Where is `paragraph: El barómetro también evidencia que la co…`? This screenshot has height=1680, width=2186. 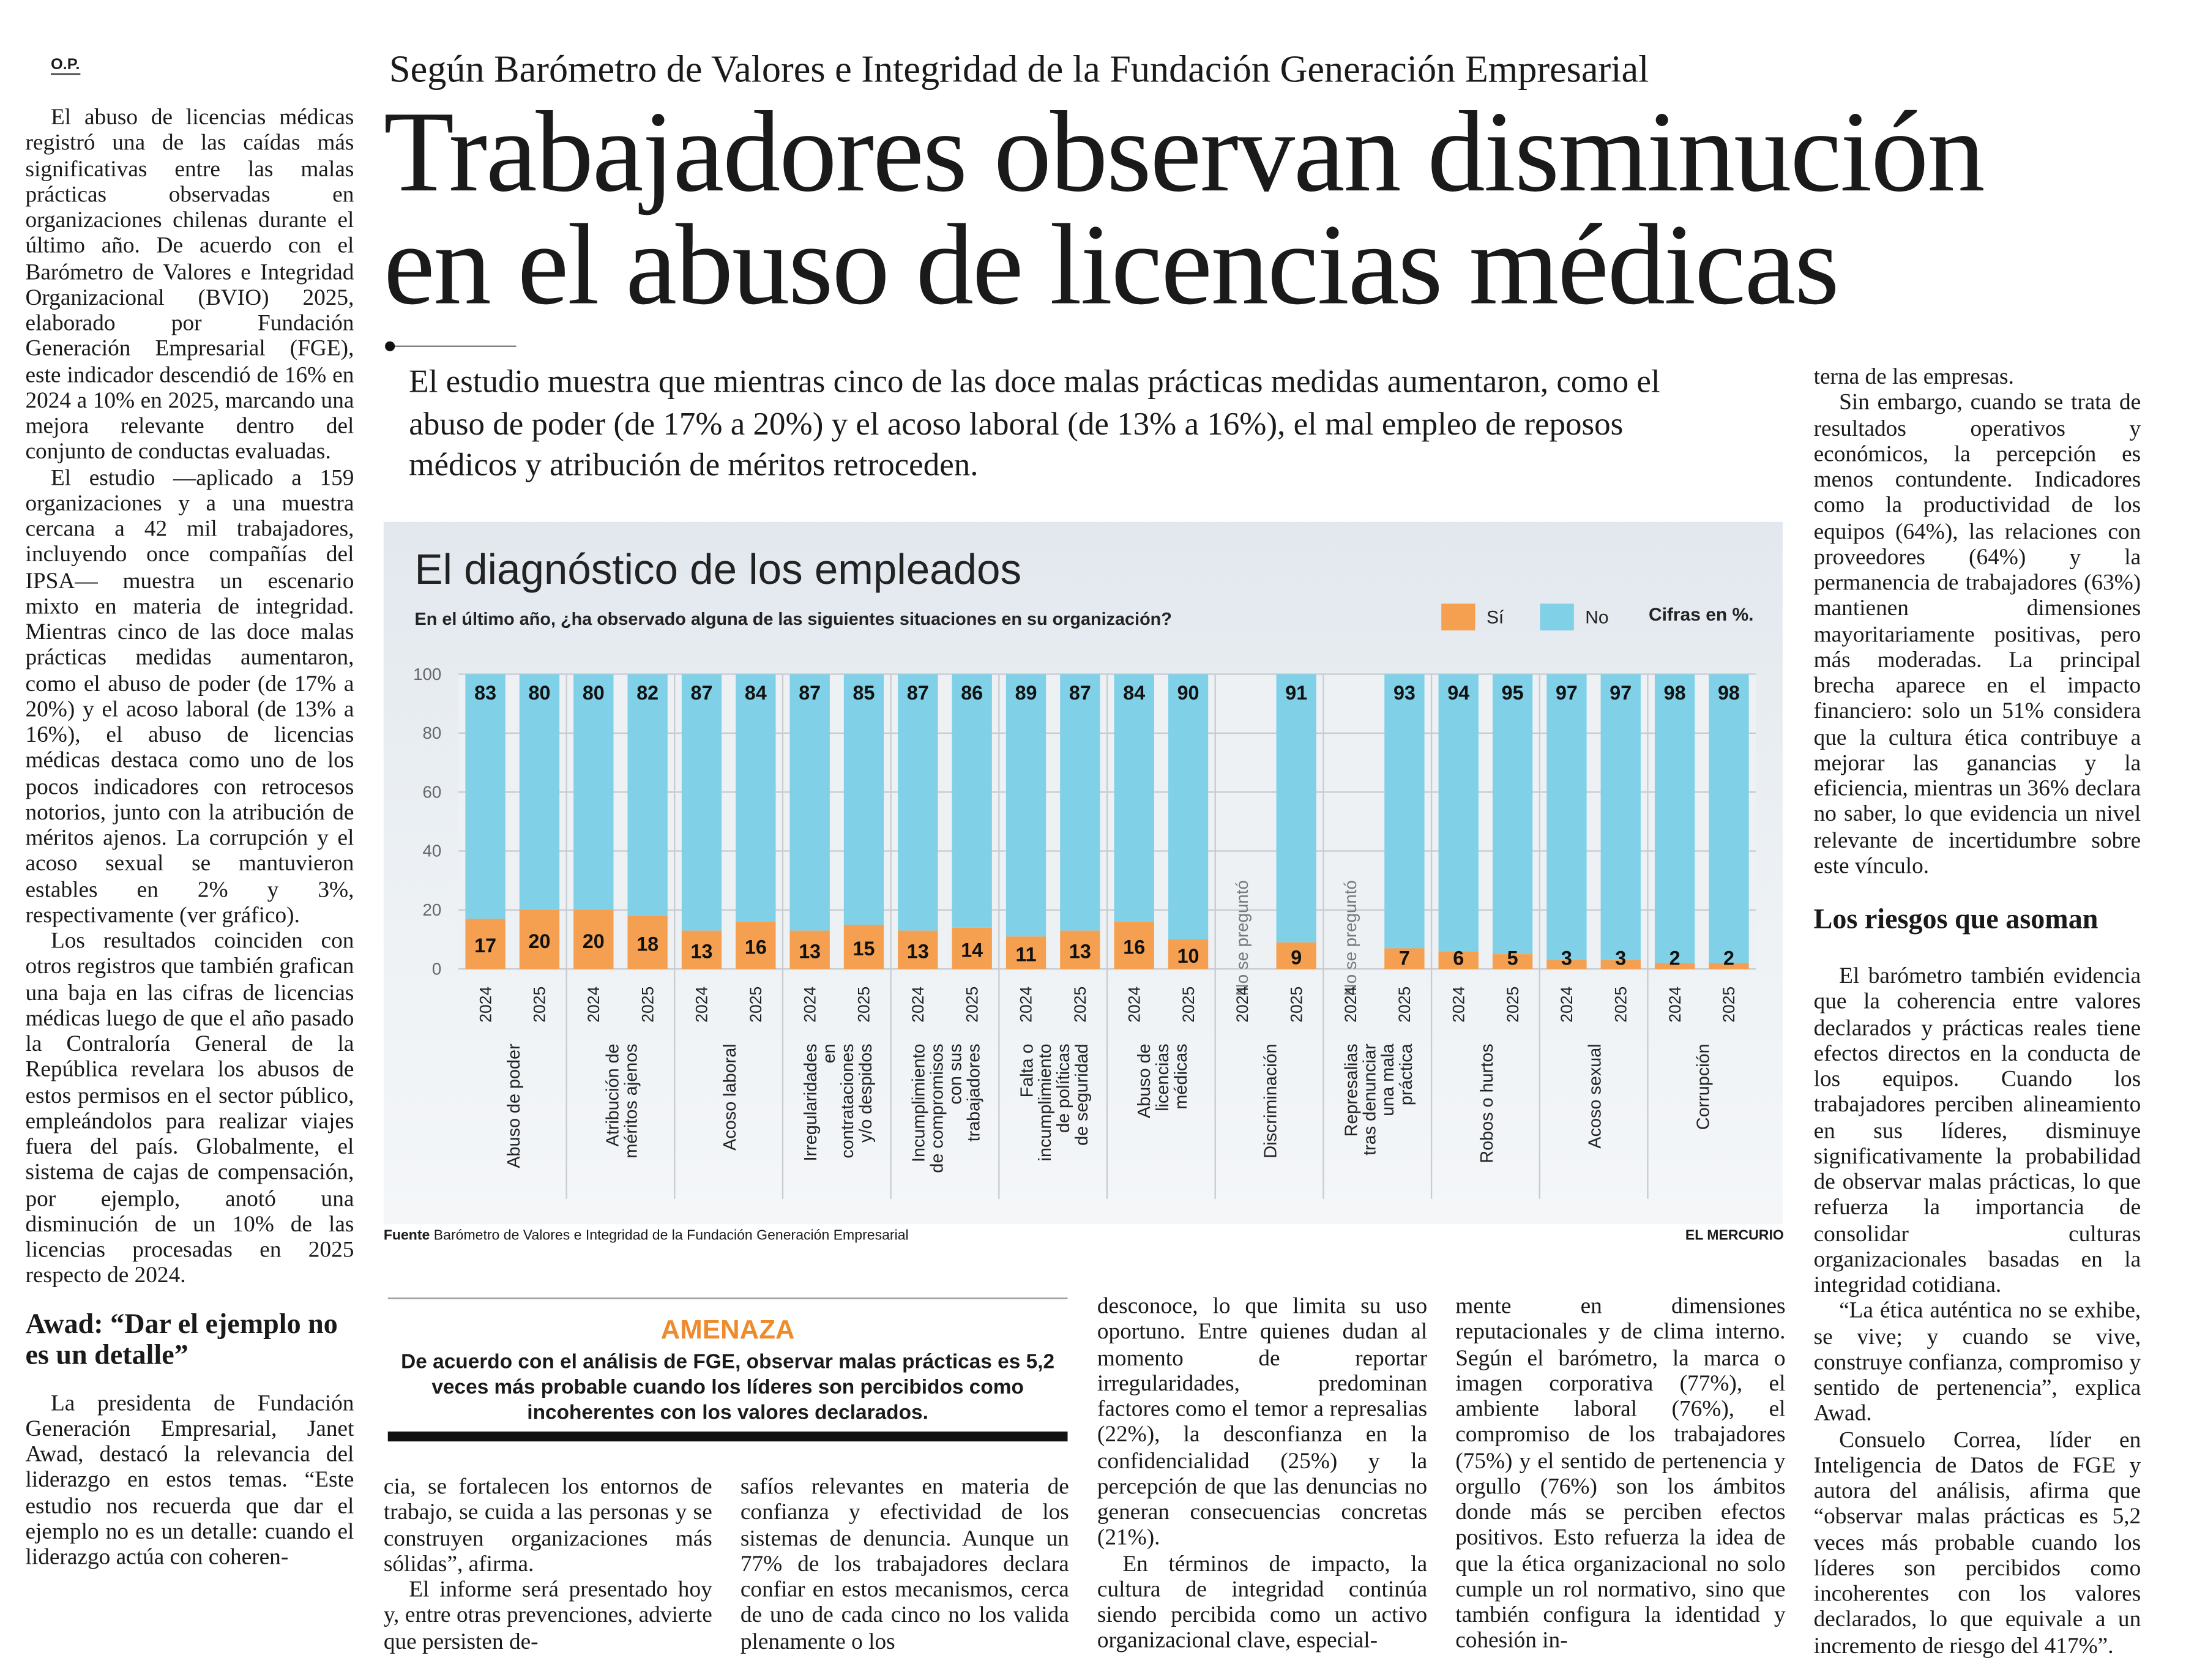
paragraph: El barómetro también evidencia que la co… is located at coordinates (1977, 1130).